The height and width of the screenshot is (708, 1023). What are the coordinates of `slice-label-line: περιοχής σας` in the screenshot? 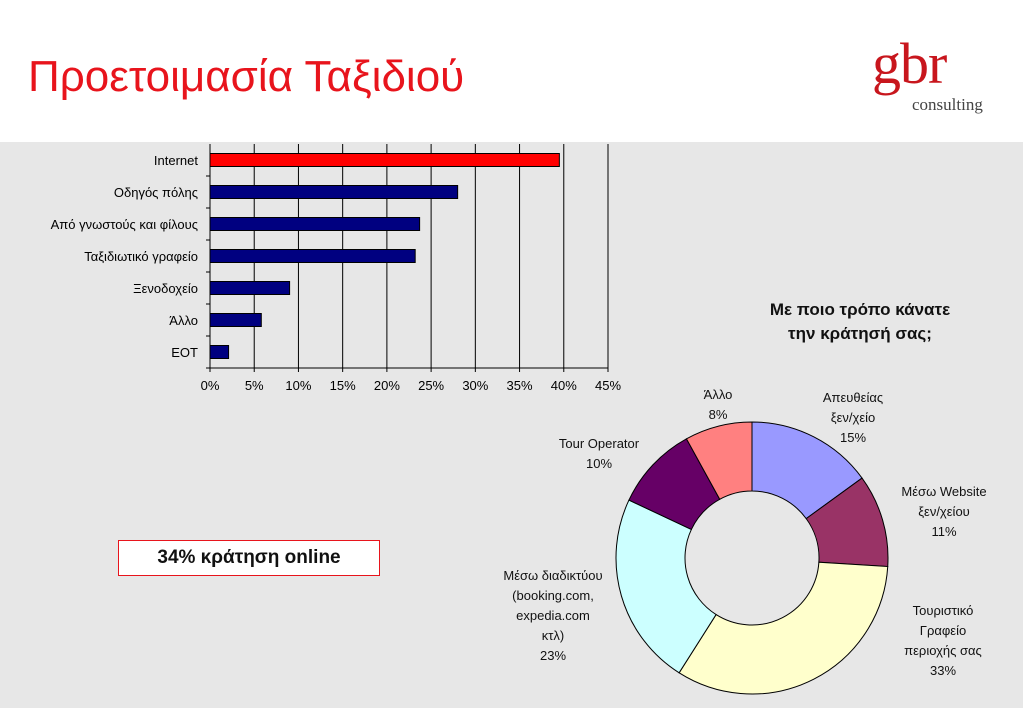 It's located at (943, 650).